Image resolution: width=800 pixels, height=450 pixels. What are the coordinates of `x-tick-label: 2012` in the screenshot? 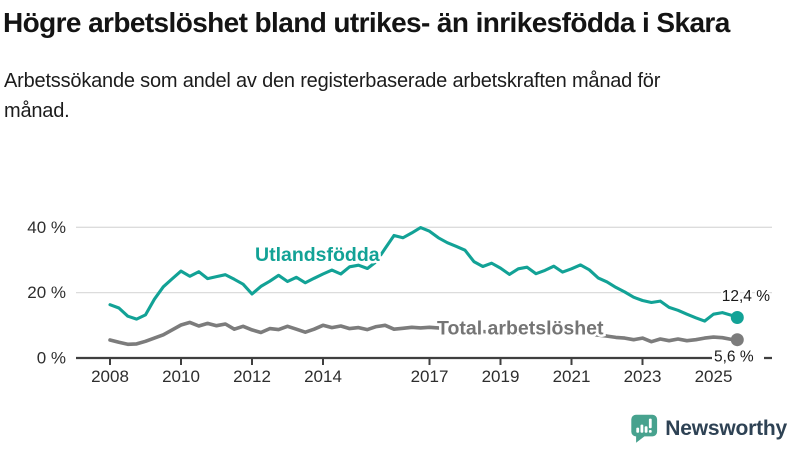 It's located at (252, 376).